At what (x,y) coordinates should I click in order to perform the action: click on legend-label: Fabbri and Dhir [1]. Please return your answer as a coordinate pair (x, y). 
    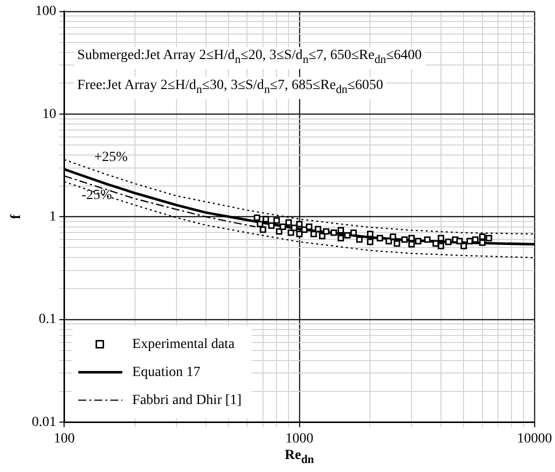
    Looking at the image, I should click on (187, 400).